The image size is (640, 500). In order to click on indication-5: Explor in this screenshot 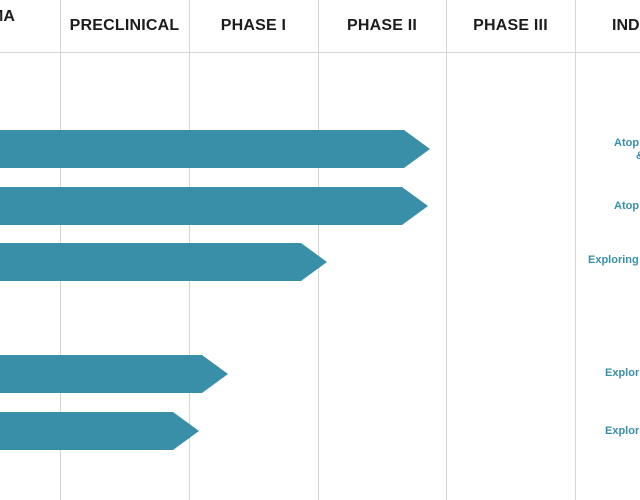, I will do `click(622, 431)`.